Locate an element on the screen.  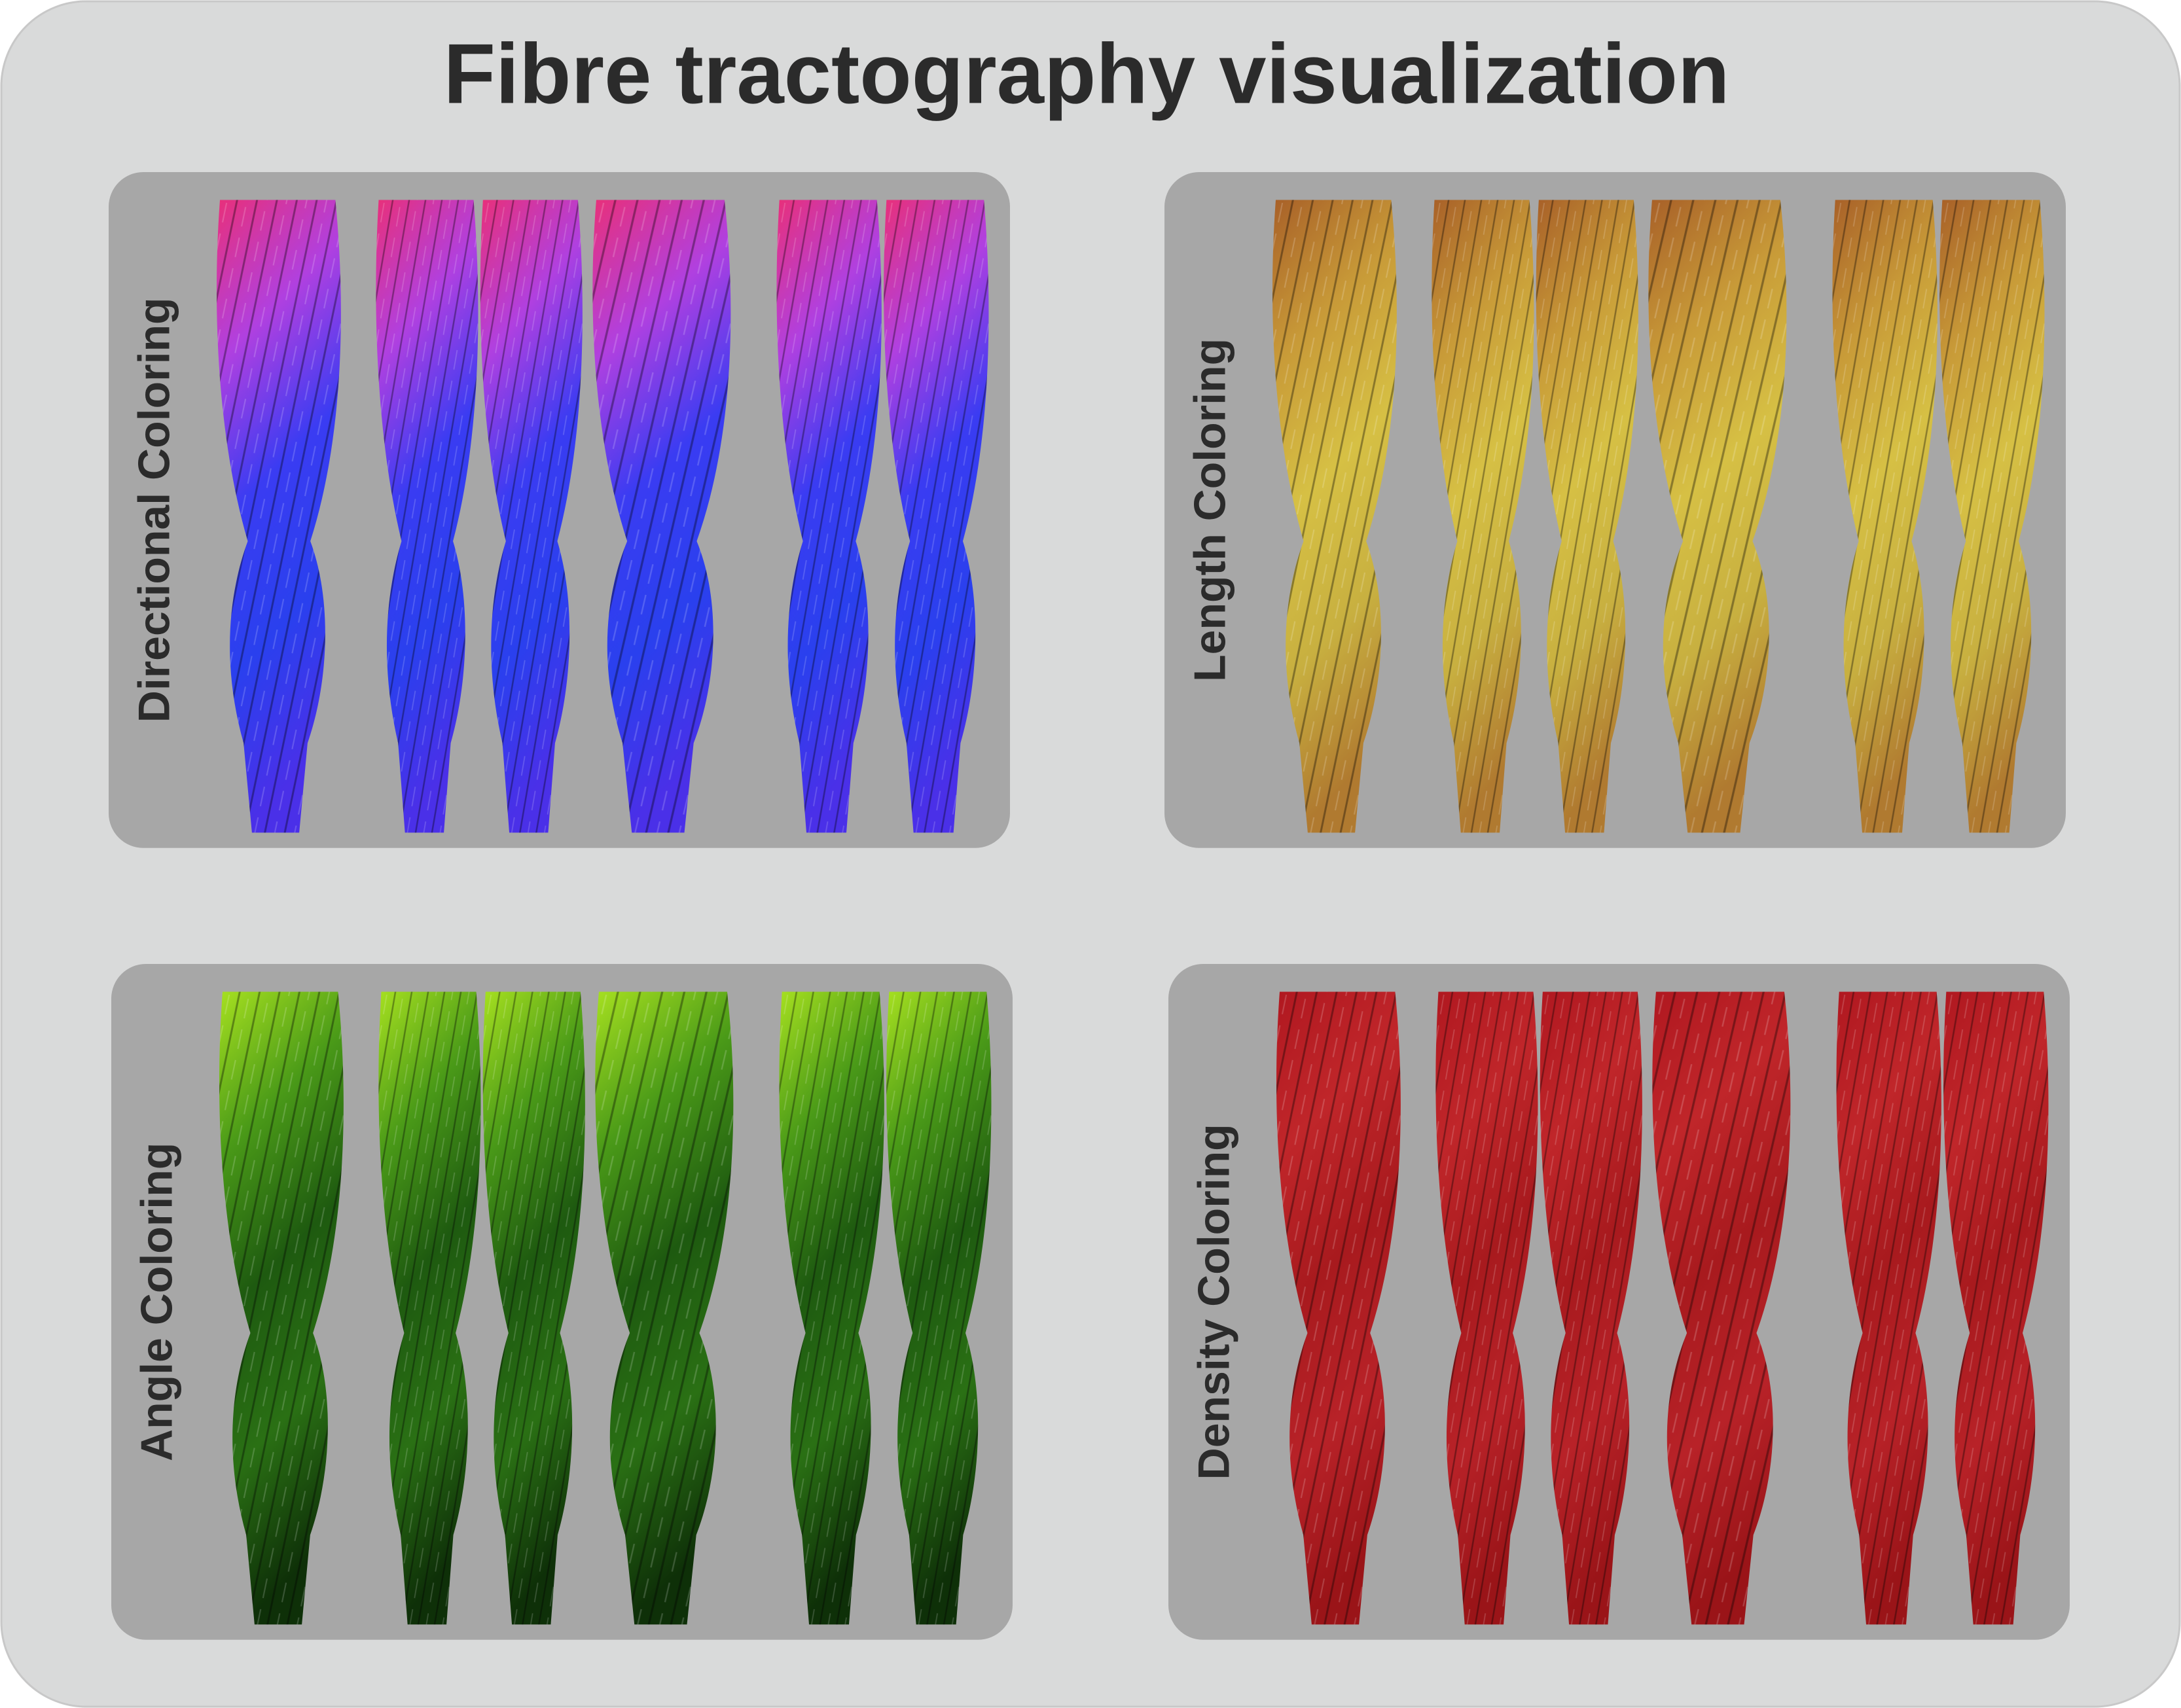
panel-label: Angle Coloring is located at coordinates (156, 1302).